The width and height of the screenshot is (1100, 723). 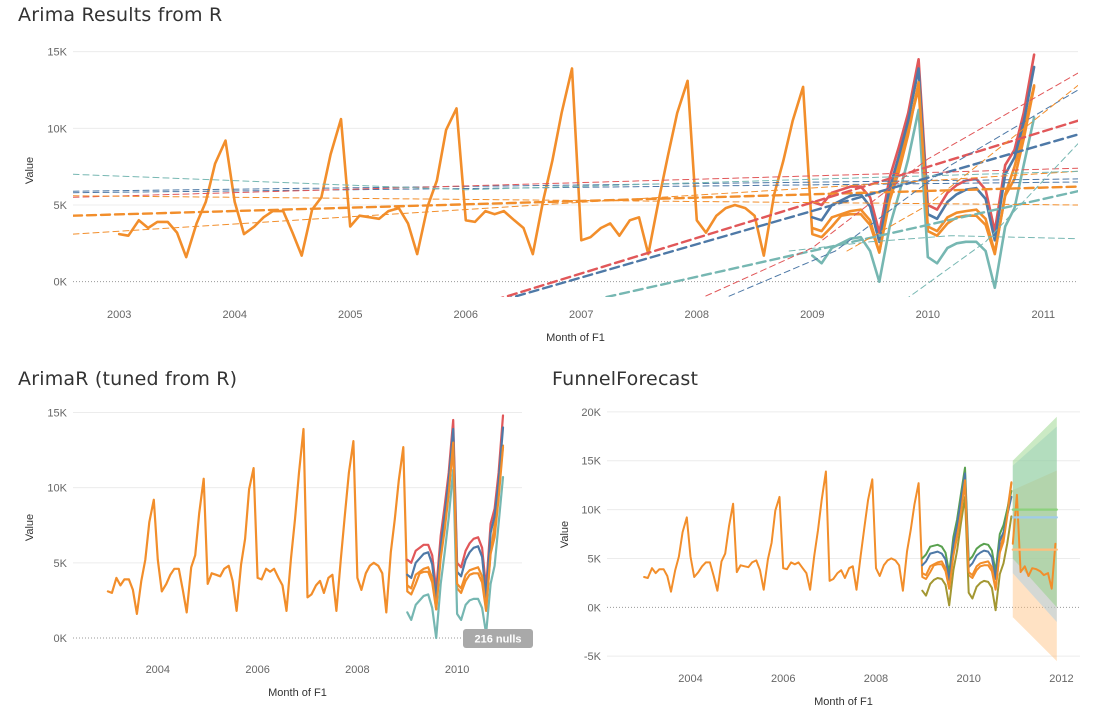 I want to click on nulls-badge: 216 nulls, so click(x=498, y=638).